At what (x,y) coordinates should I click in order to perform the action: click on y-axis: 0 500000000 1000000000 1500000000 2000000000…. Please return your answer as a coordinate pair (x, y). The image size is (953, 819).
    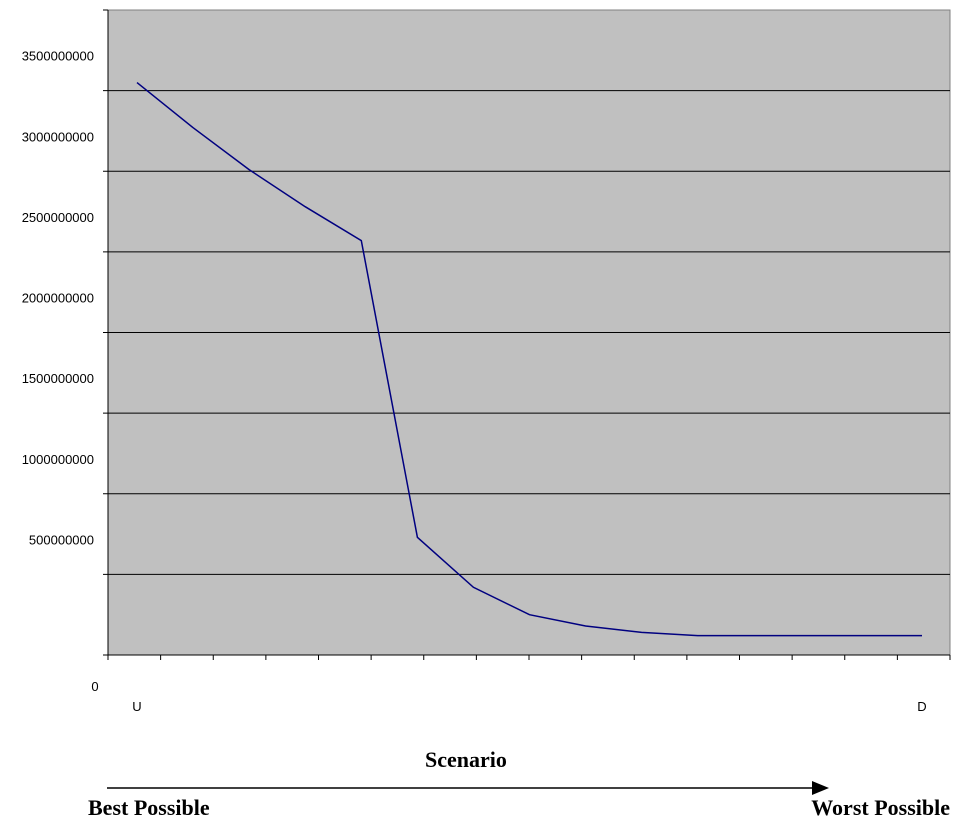
    Looking at the image, I should click on (65, 351).